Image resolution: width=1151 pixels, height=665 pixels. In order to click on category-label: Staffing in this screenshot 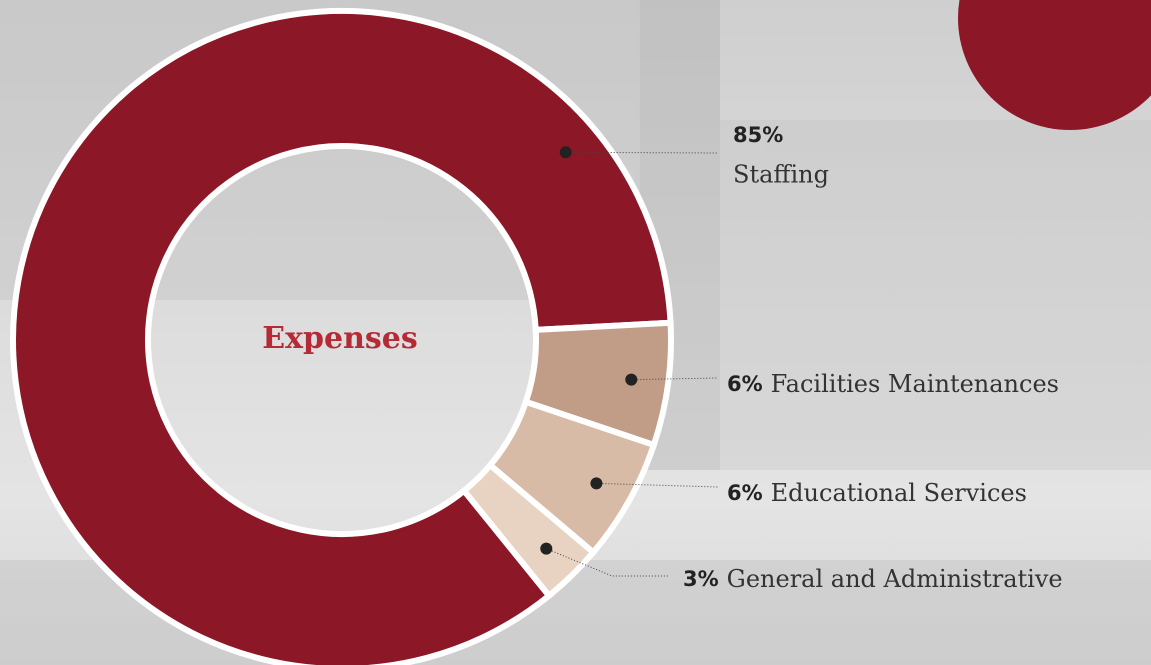, I will do `click(781, 175)`.